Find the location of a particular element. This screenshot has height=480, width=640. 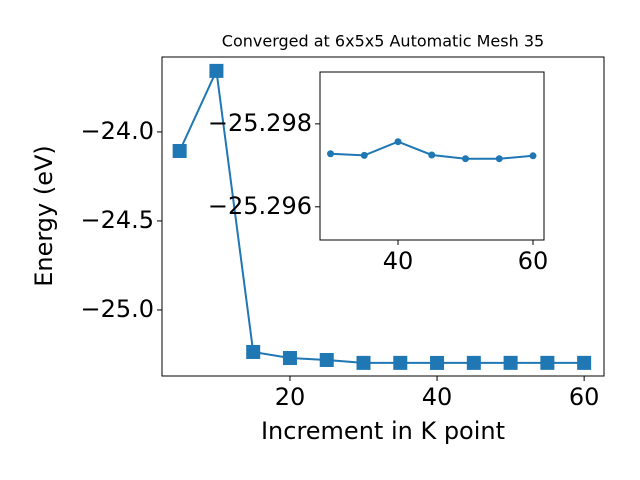

y-tick-label: −24.5 is located at coordinates (117, 220).